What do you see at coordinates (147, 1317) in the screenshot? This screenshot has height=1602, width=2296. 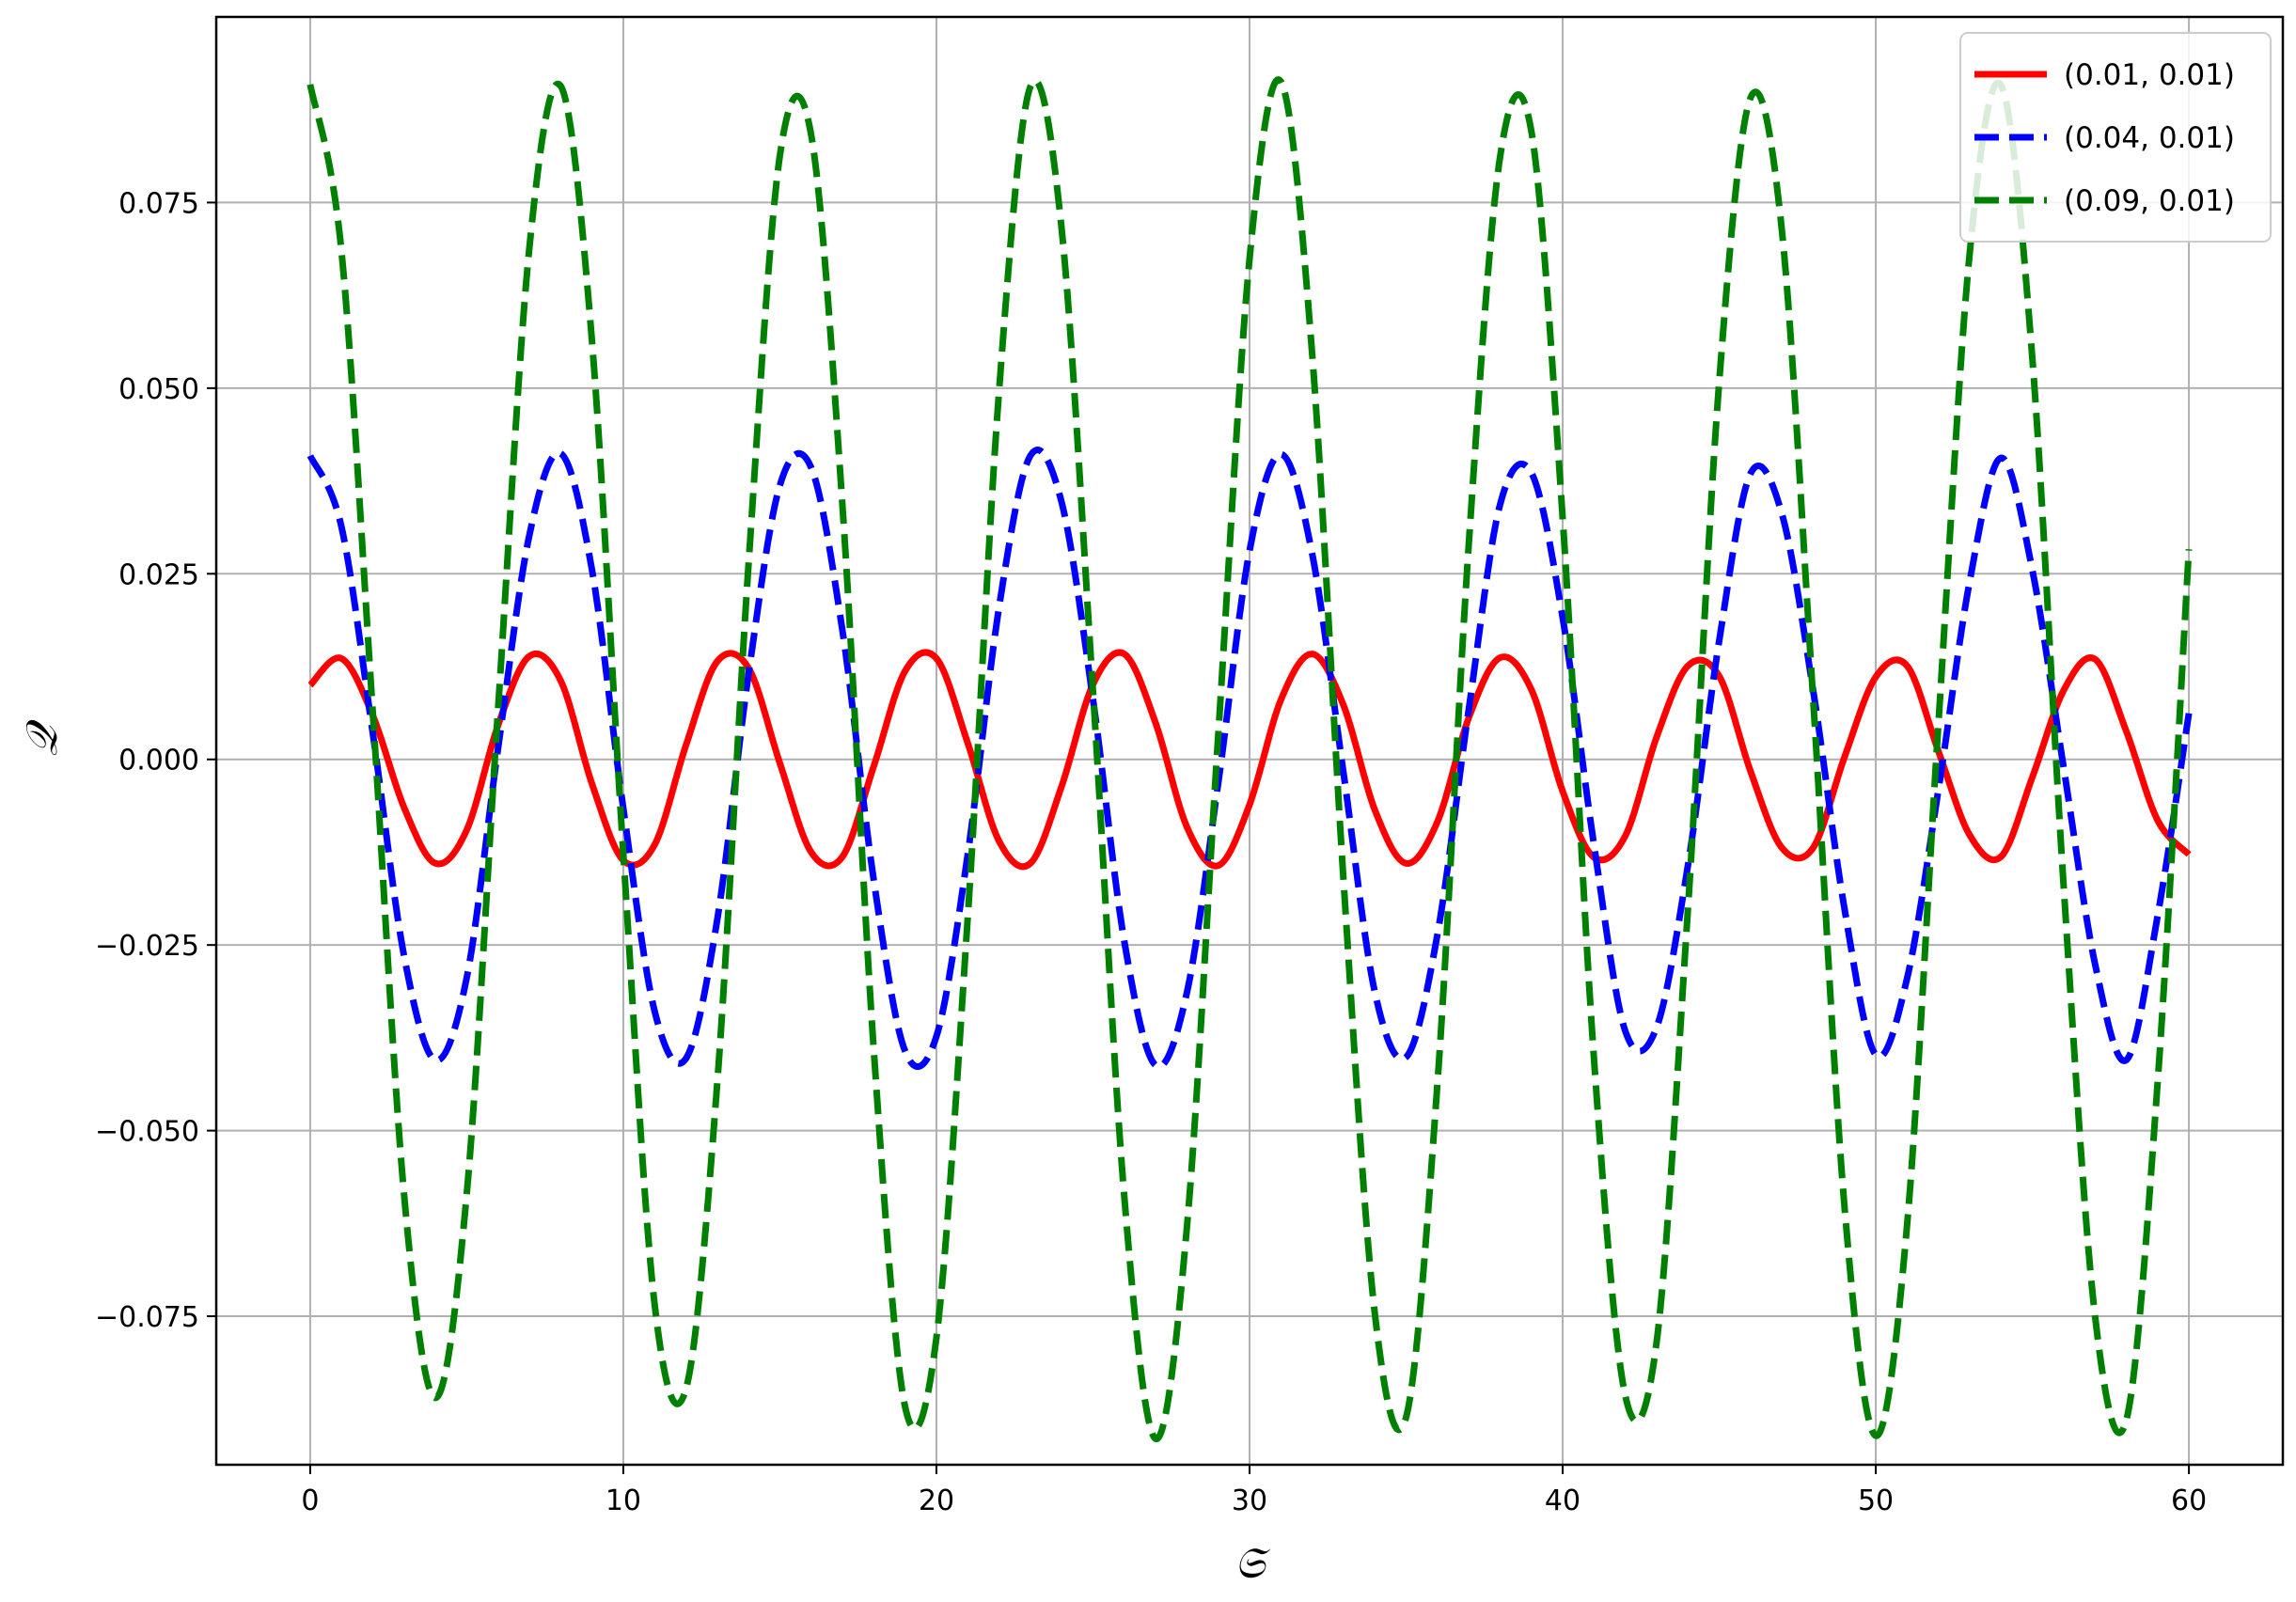 I see `y-tick-label: −0.075` at bounding box center [147, 1317].